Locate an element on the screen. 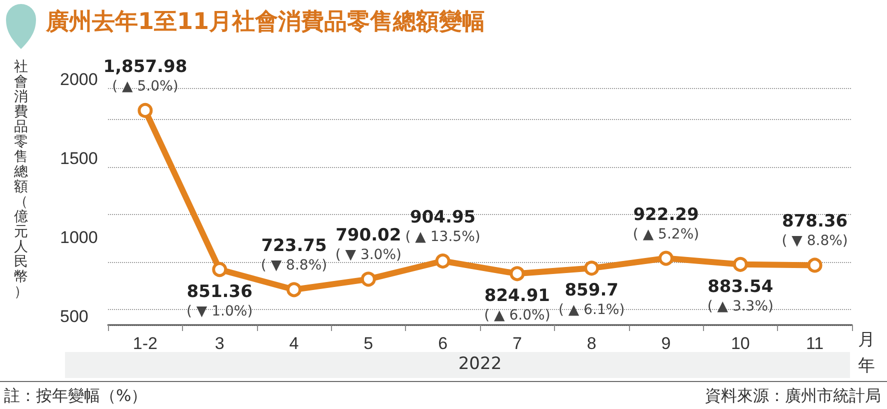 This screenshot has height=409, width=887. x-tick-label: 3 is located at coordinates (219, 343).